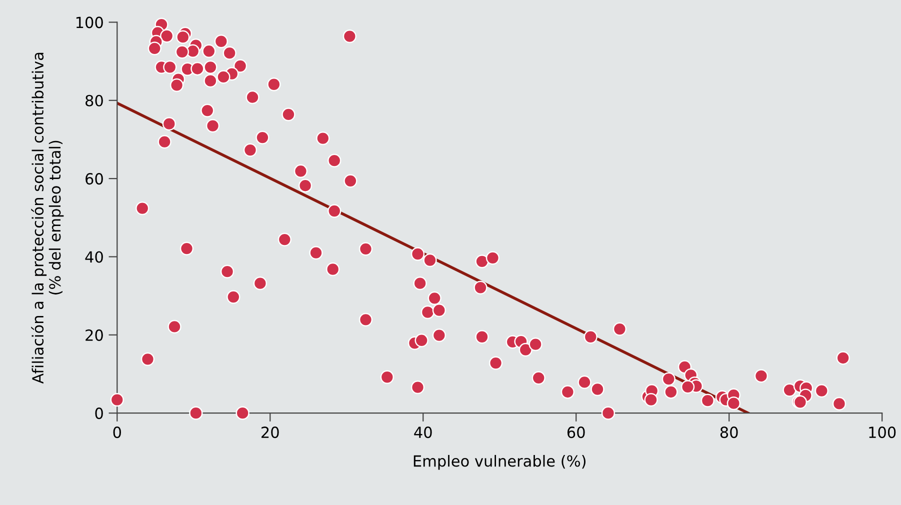 The image size is (901, 505). Describe the element at coordinates (47, 218) in the screenshot. I see `y-axis-title: Afiliación a la protección social contributiva (% del empleo total)` at that location.